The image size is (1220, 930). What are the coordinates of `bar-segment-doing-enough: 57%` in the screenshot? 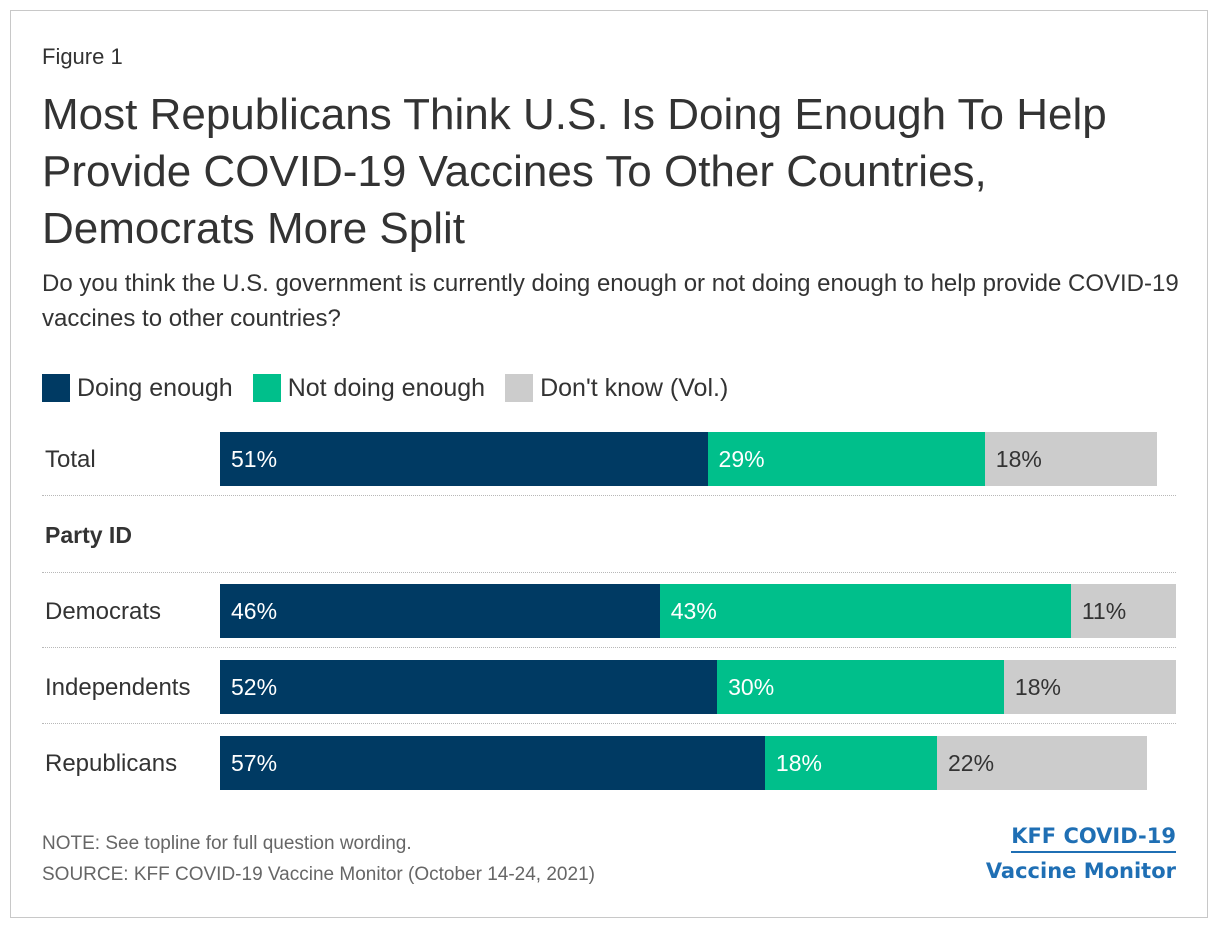 It's located at (492, 763).